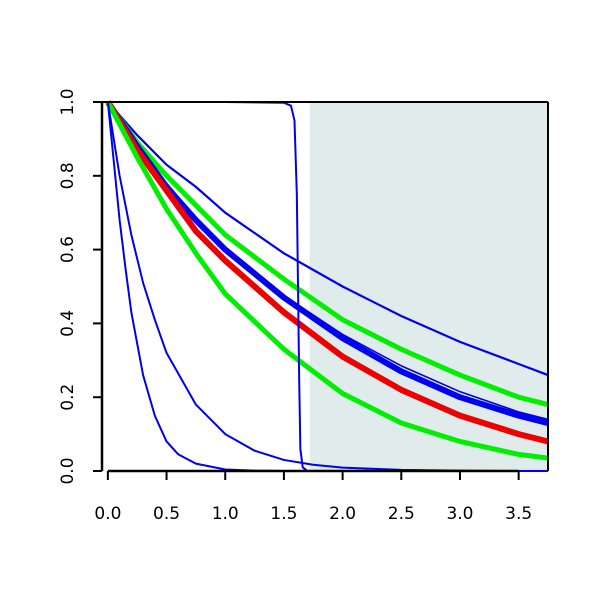  What do you see at coordinates (68, 397) in the screenshot?
I see `y-tick-label: 0.2` at bounding box center [68, 397].